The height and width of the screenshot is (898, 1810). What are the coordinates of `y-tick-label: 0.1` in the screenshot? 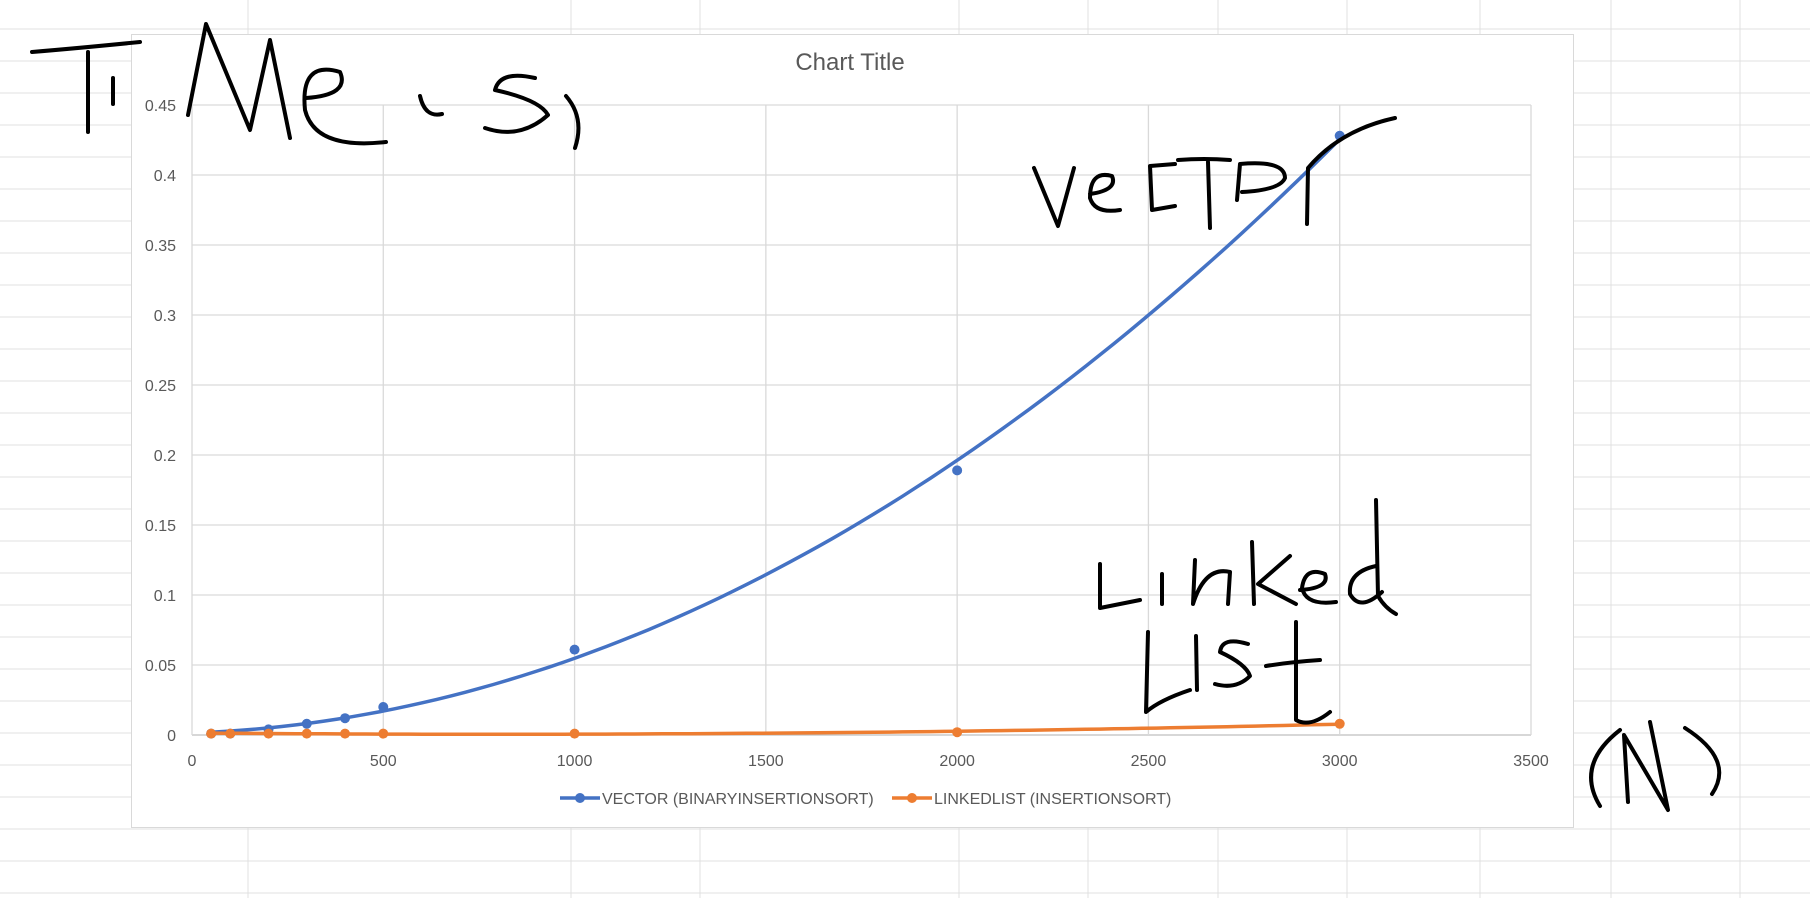 It's located at (165, 596).